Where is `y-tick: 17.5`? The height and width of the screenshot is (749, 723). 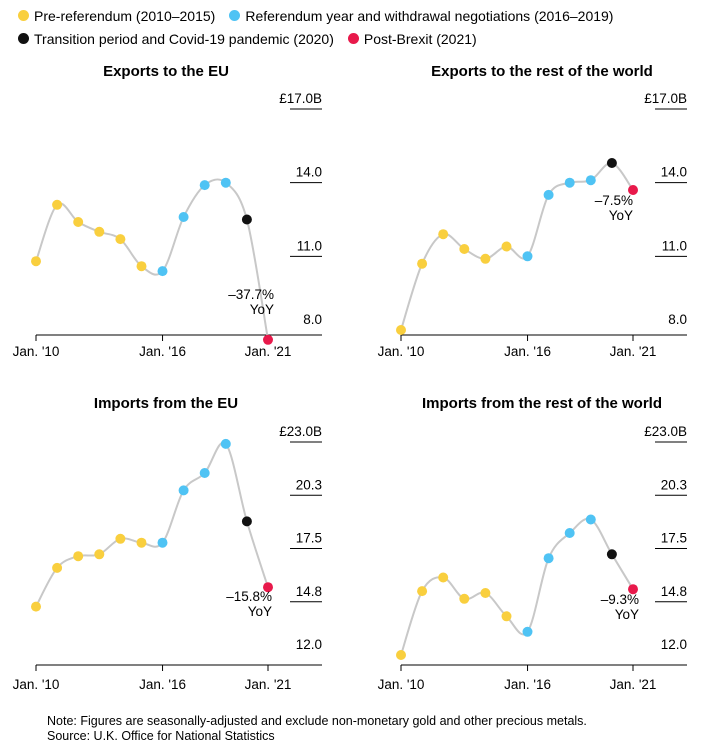
y-tick: 17.5 is located at coordinates (671, 540).